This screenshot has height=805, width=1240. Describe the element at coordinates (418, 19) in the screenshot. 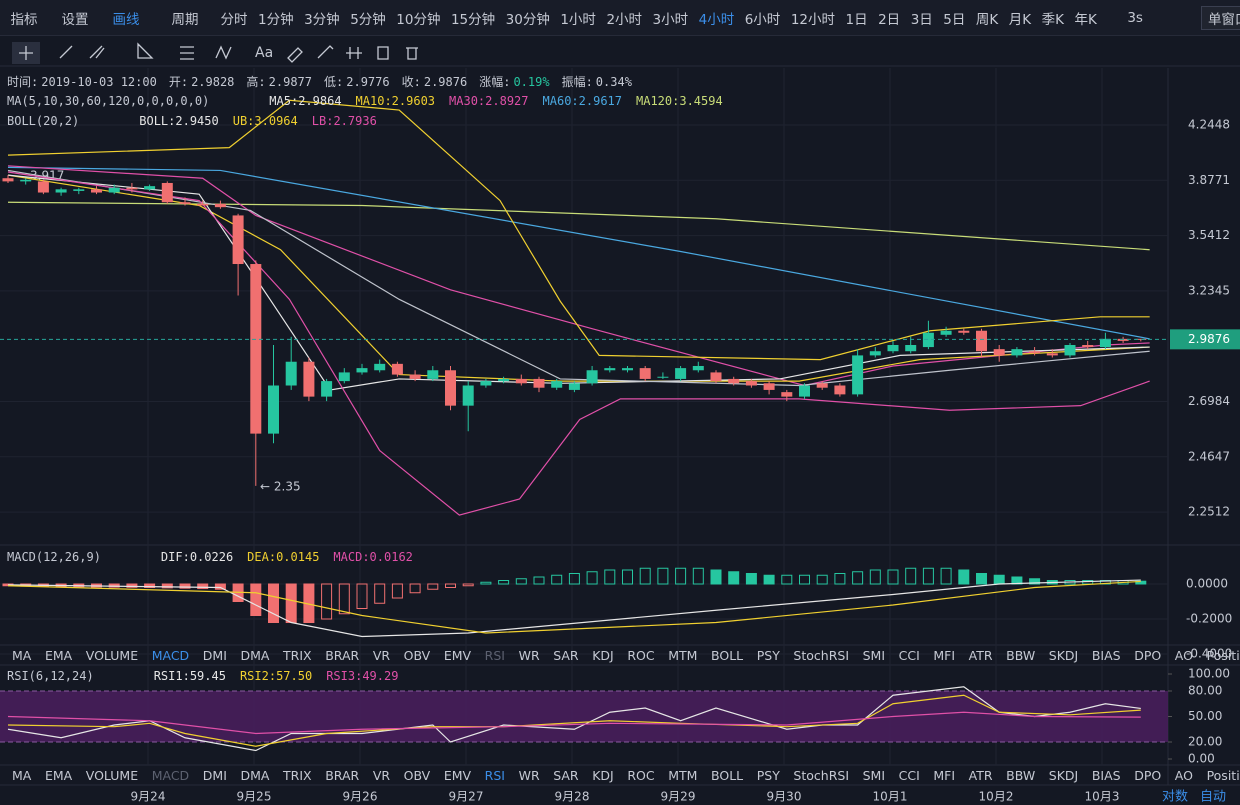

I see `period-button: 10分钟` at that location.